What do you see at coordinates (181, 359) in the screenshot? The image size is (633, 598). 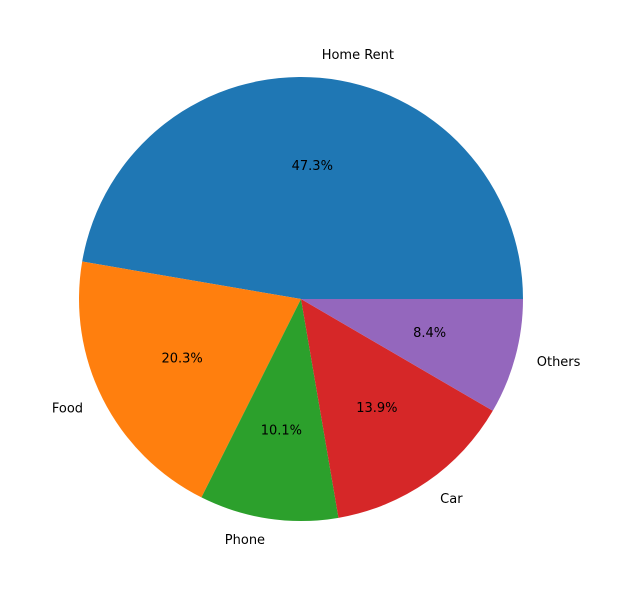 I see `pie-pct-label: 20.3%` at bounding box center [181, 359].